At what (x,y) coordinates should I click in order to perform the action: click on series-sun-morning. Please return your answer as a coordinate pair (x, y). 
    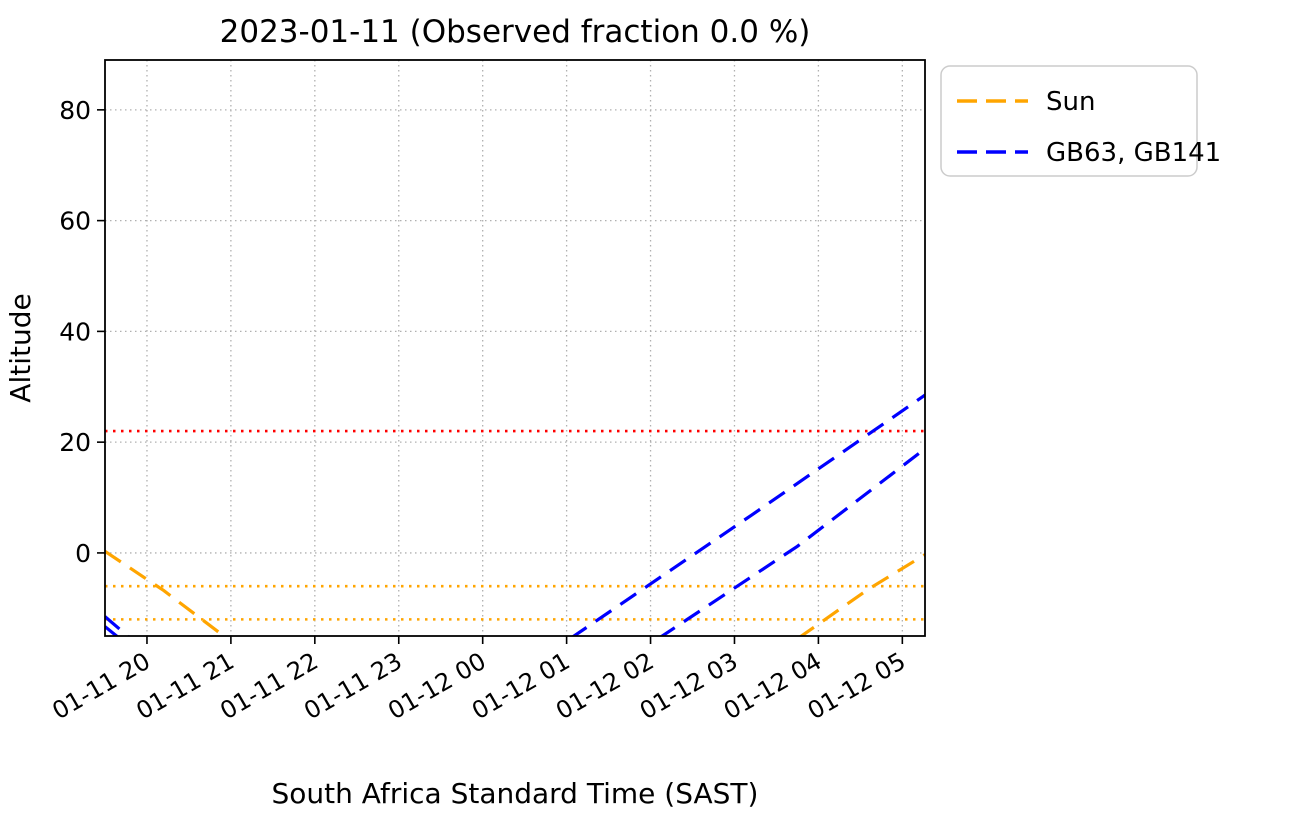
    Looking at the image, I should click on (861, 594).